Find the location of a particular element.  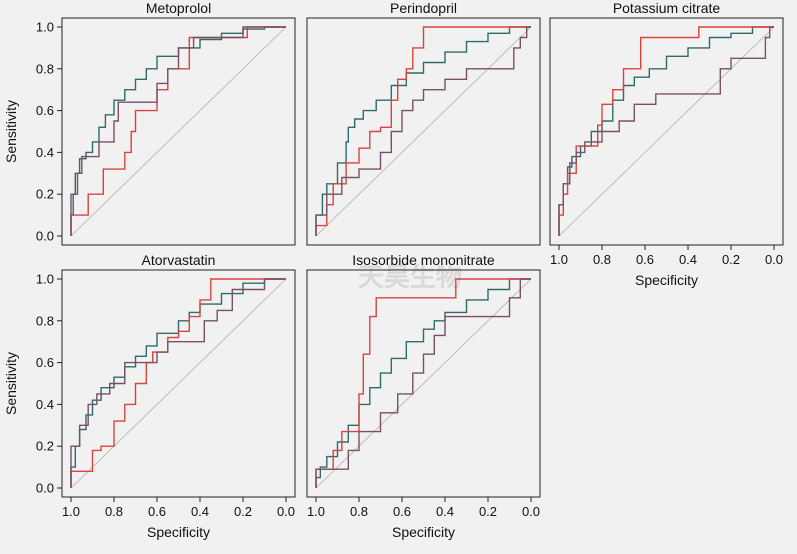

panel-title: Isosorbide mononitrate is located at coordinates (423, 260).